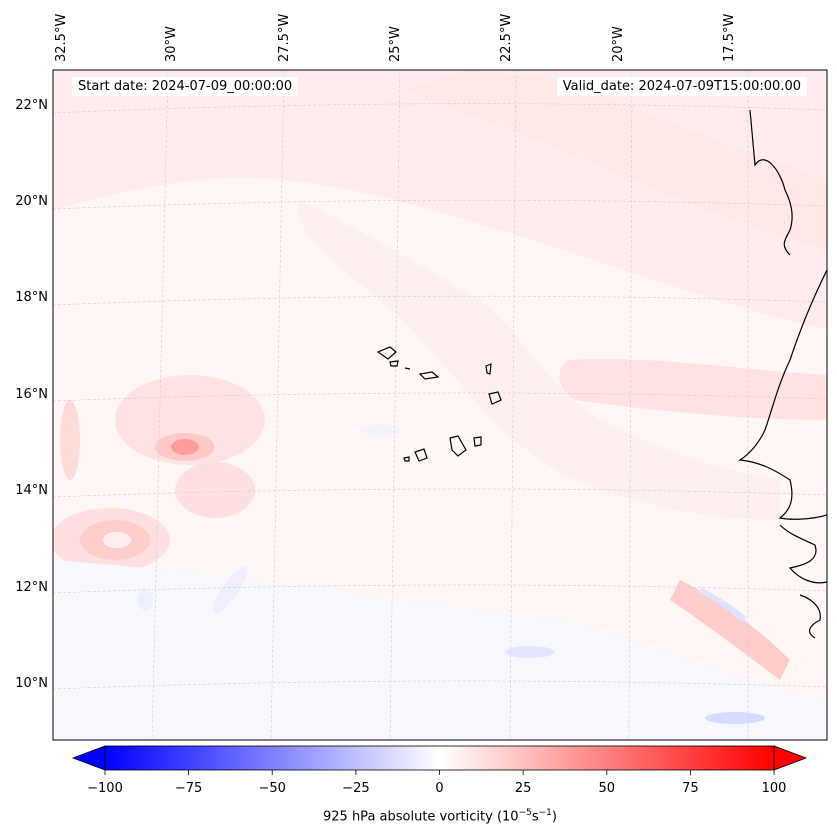 The height and width of the screenshot is (839, 837). Describe the element at coordinates (395, 44) in the screenshot. I see `lon-label-25w: 25°W` at that location.